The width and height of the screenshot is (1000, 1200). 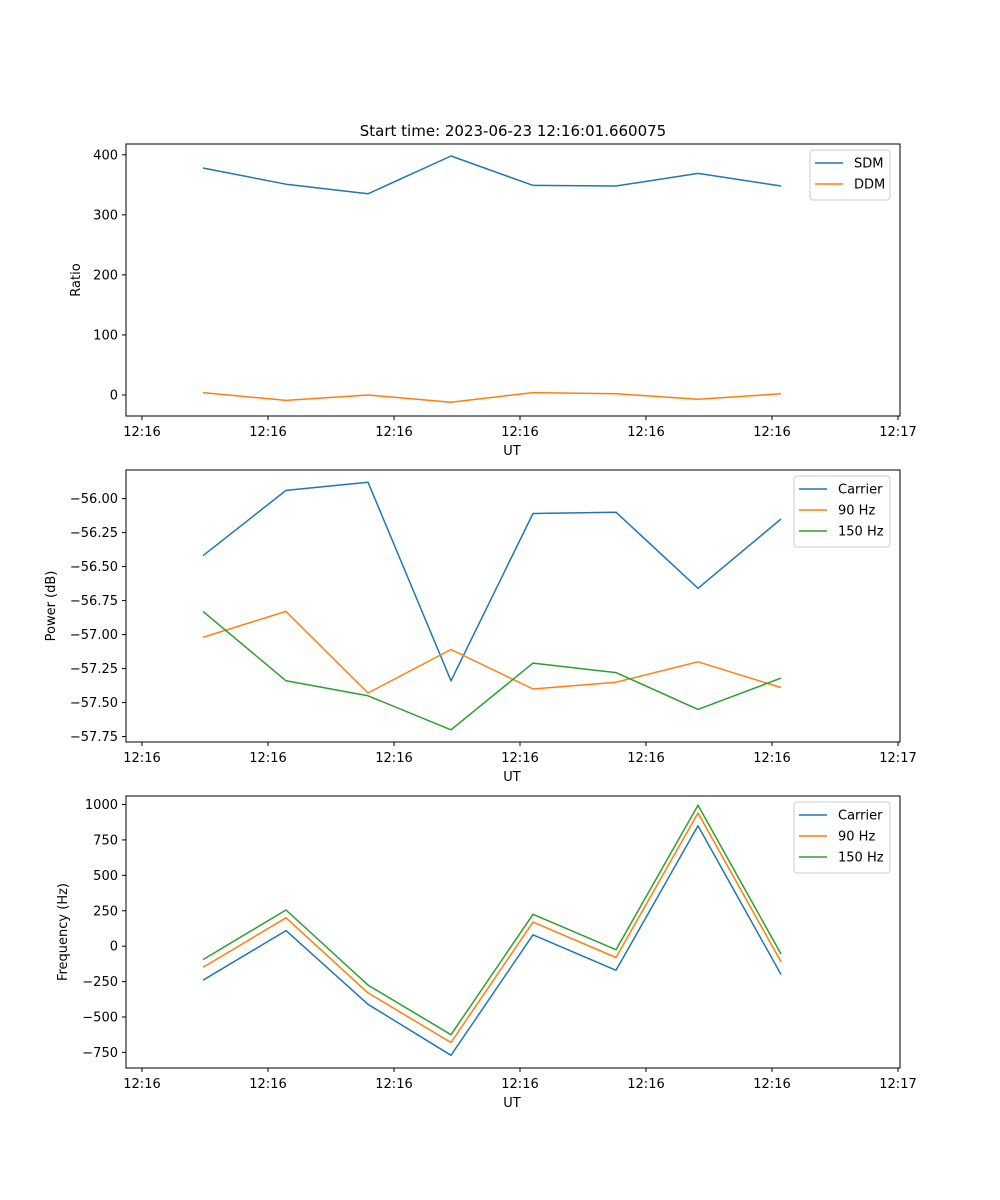 I want to click on chart-title: Start time: 2023-06-23 12:16:01.660075, so click(x=513, y=131).